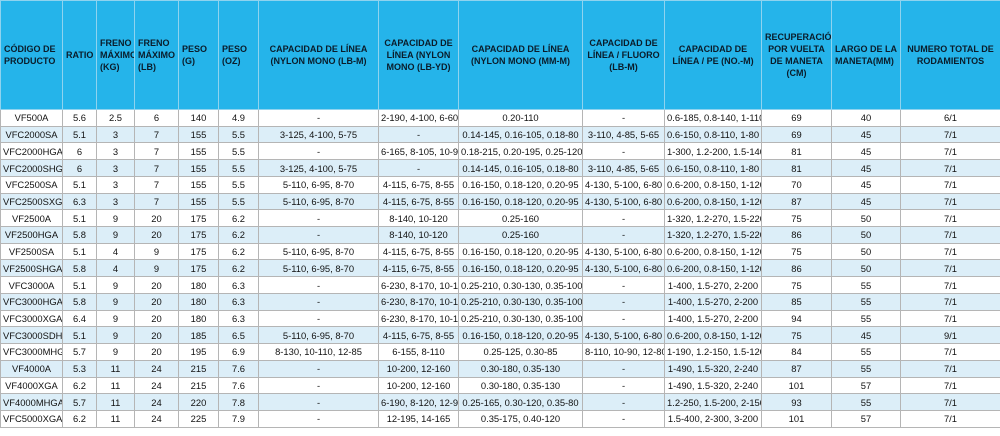  Describe the element at coordinates (796, 134) in the screenshot. I see `cell-recuperacion: 69` at that location.